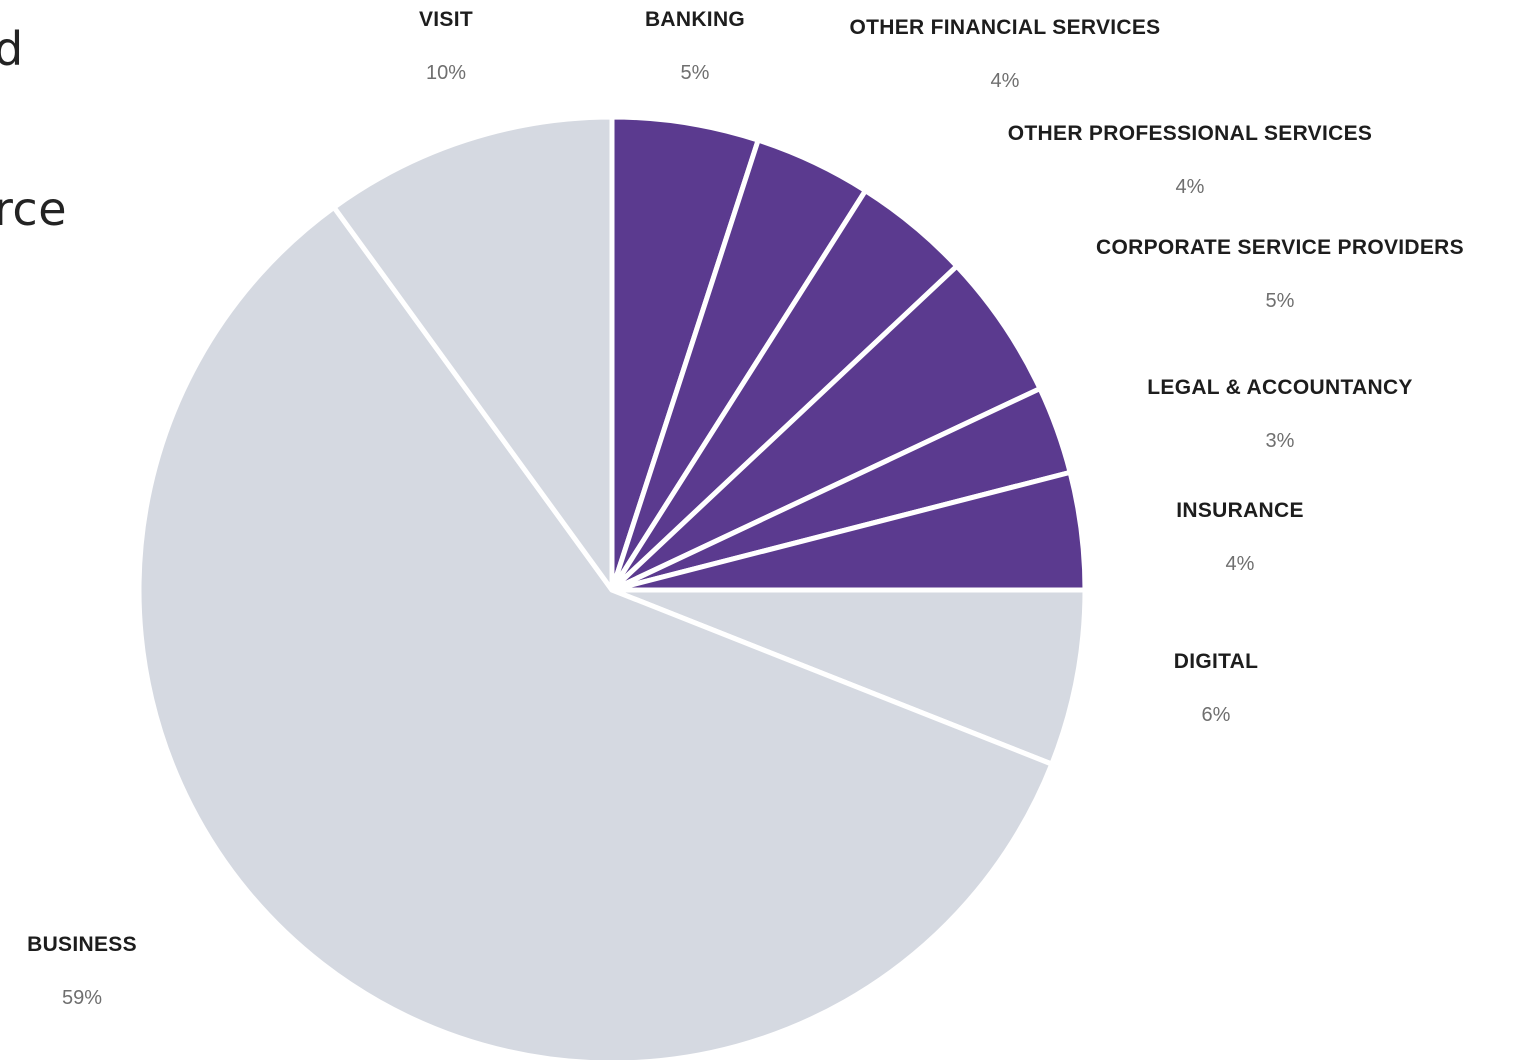  I want to click on slice-label-business: BUSINESS 59%, so click(82, 971).